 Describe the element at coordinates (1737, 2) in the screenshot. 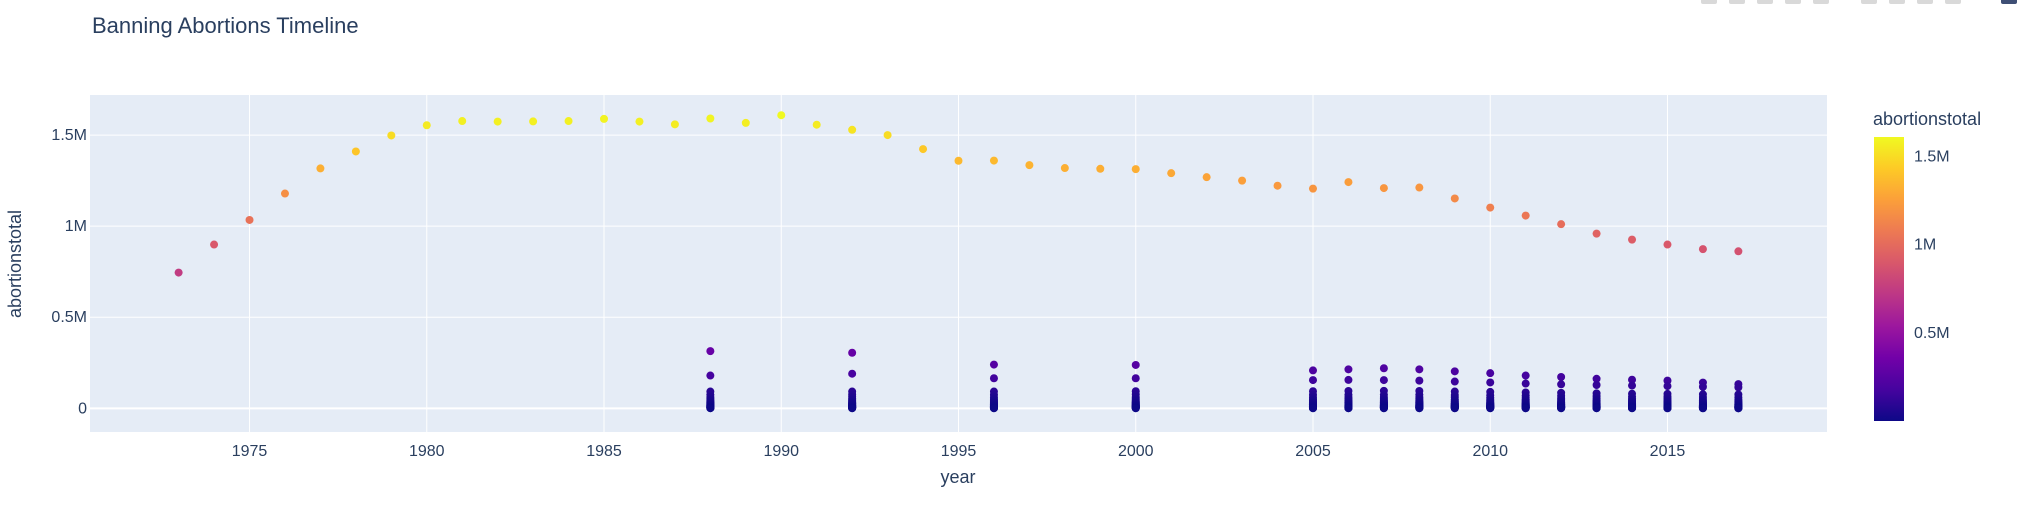

I see `zoom-icon` at that location.